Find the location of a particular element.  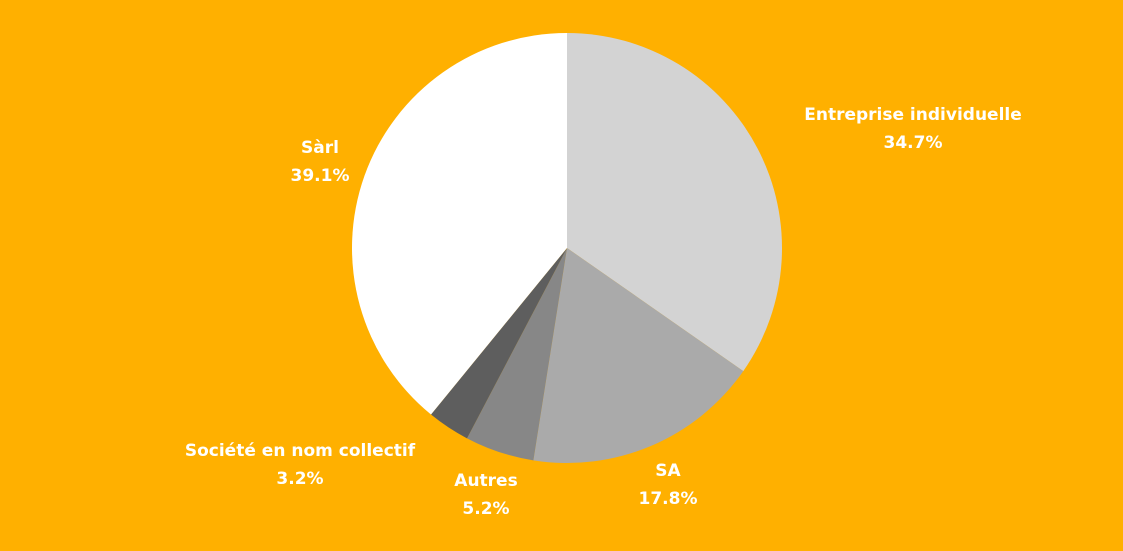

slice-label: Sàrl is located at coordinates (320, 148).